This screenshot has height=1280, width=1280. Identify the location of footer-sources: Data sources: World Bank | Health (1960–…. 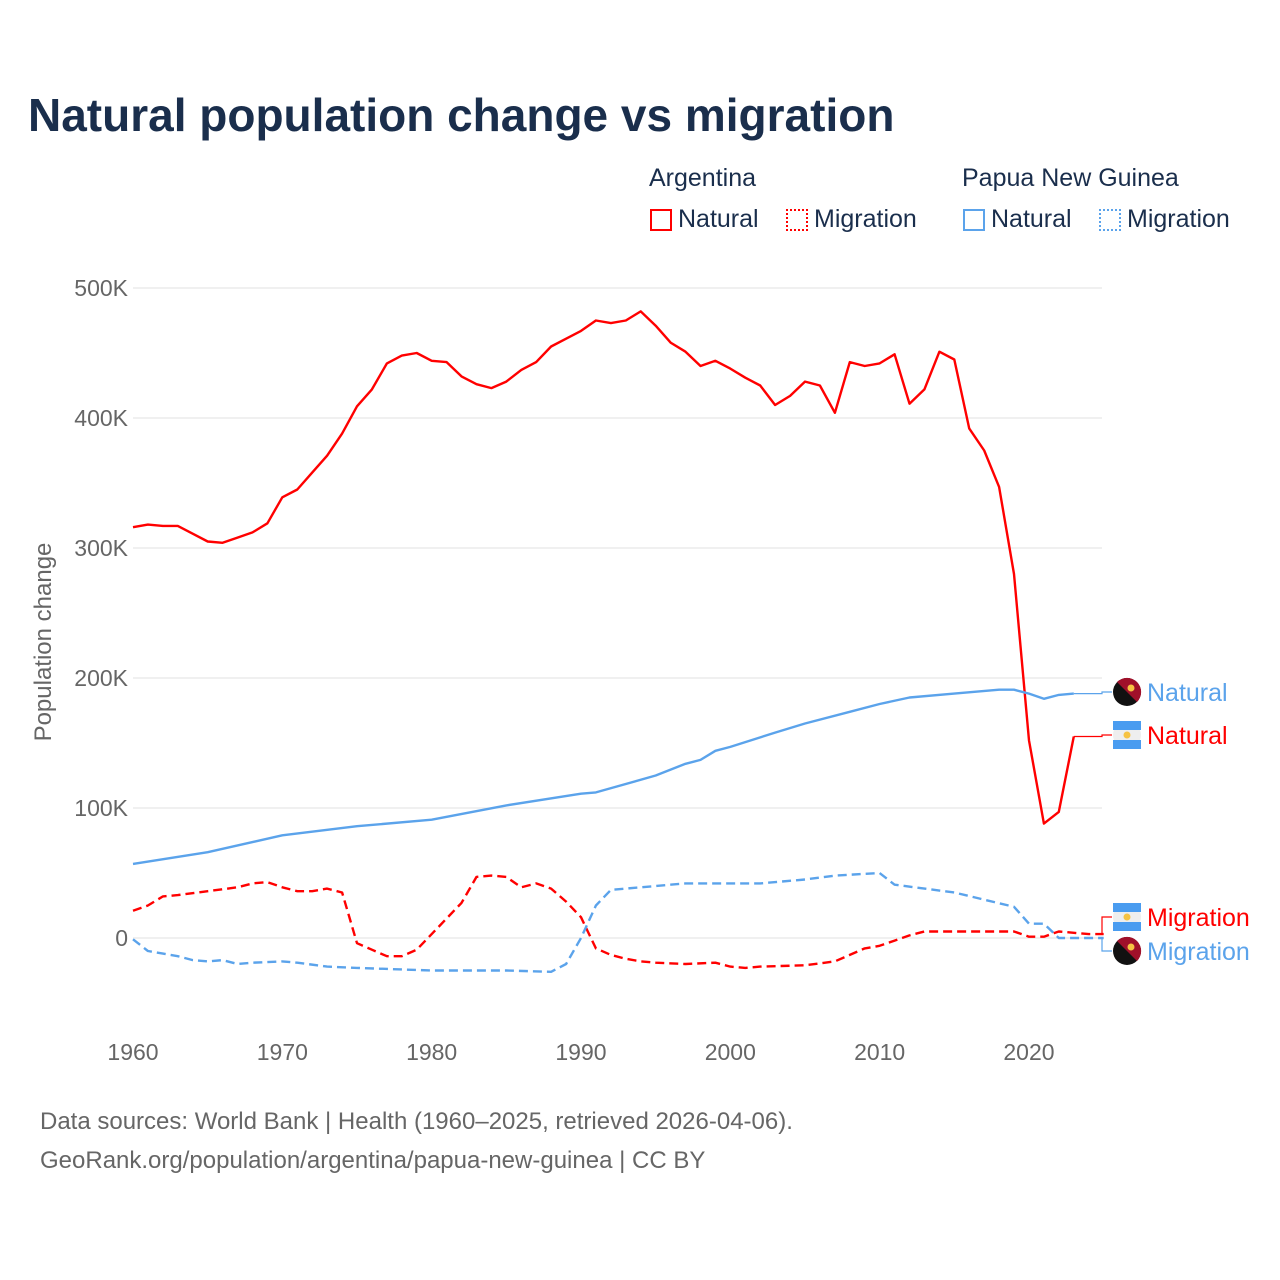
(416, 1121).